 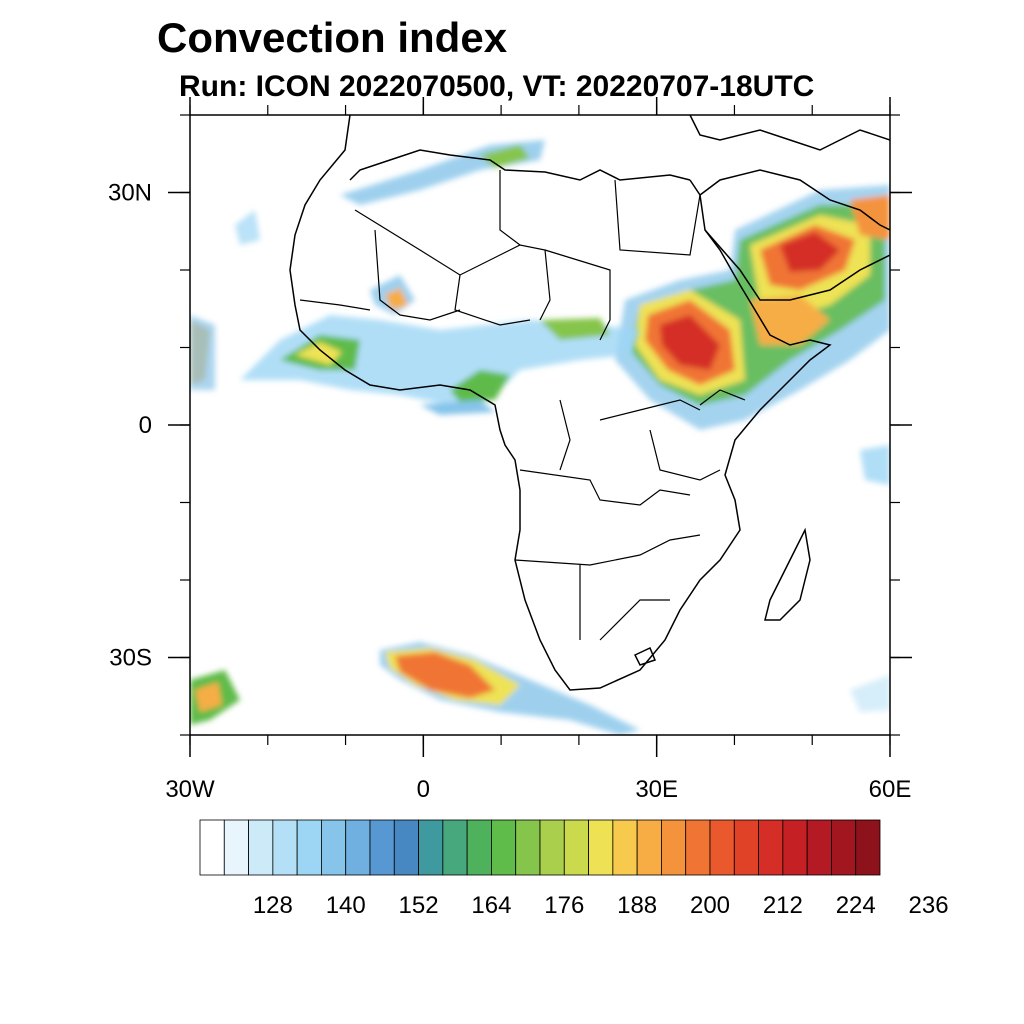 I want to click on colorbar-label: 236, so click(x=929, y=905).